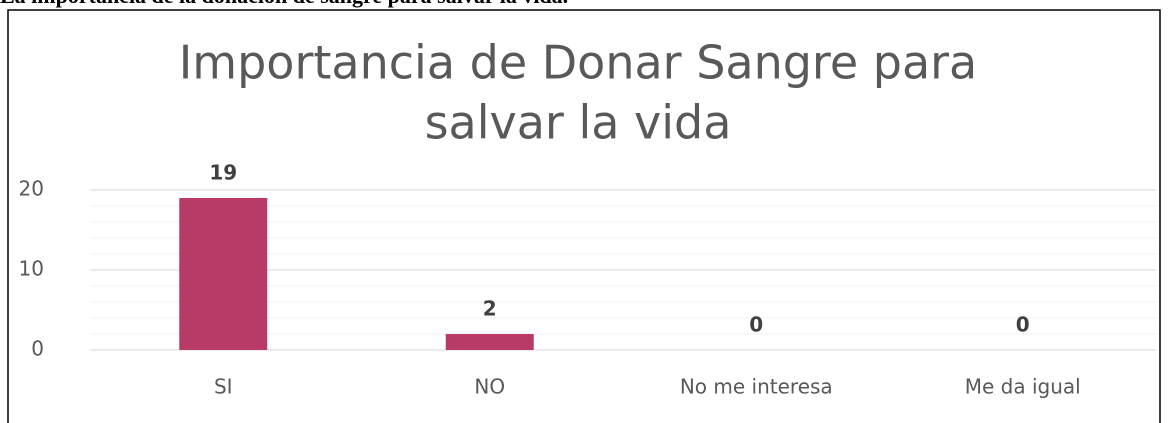  What do you see at coordinates (31, 269) in the screenshot?
I see `y-tick-label: 10` at bounding box center [31, 269].